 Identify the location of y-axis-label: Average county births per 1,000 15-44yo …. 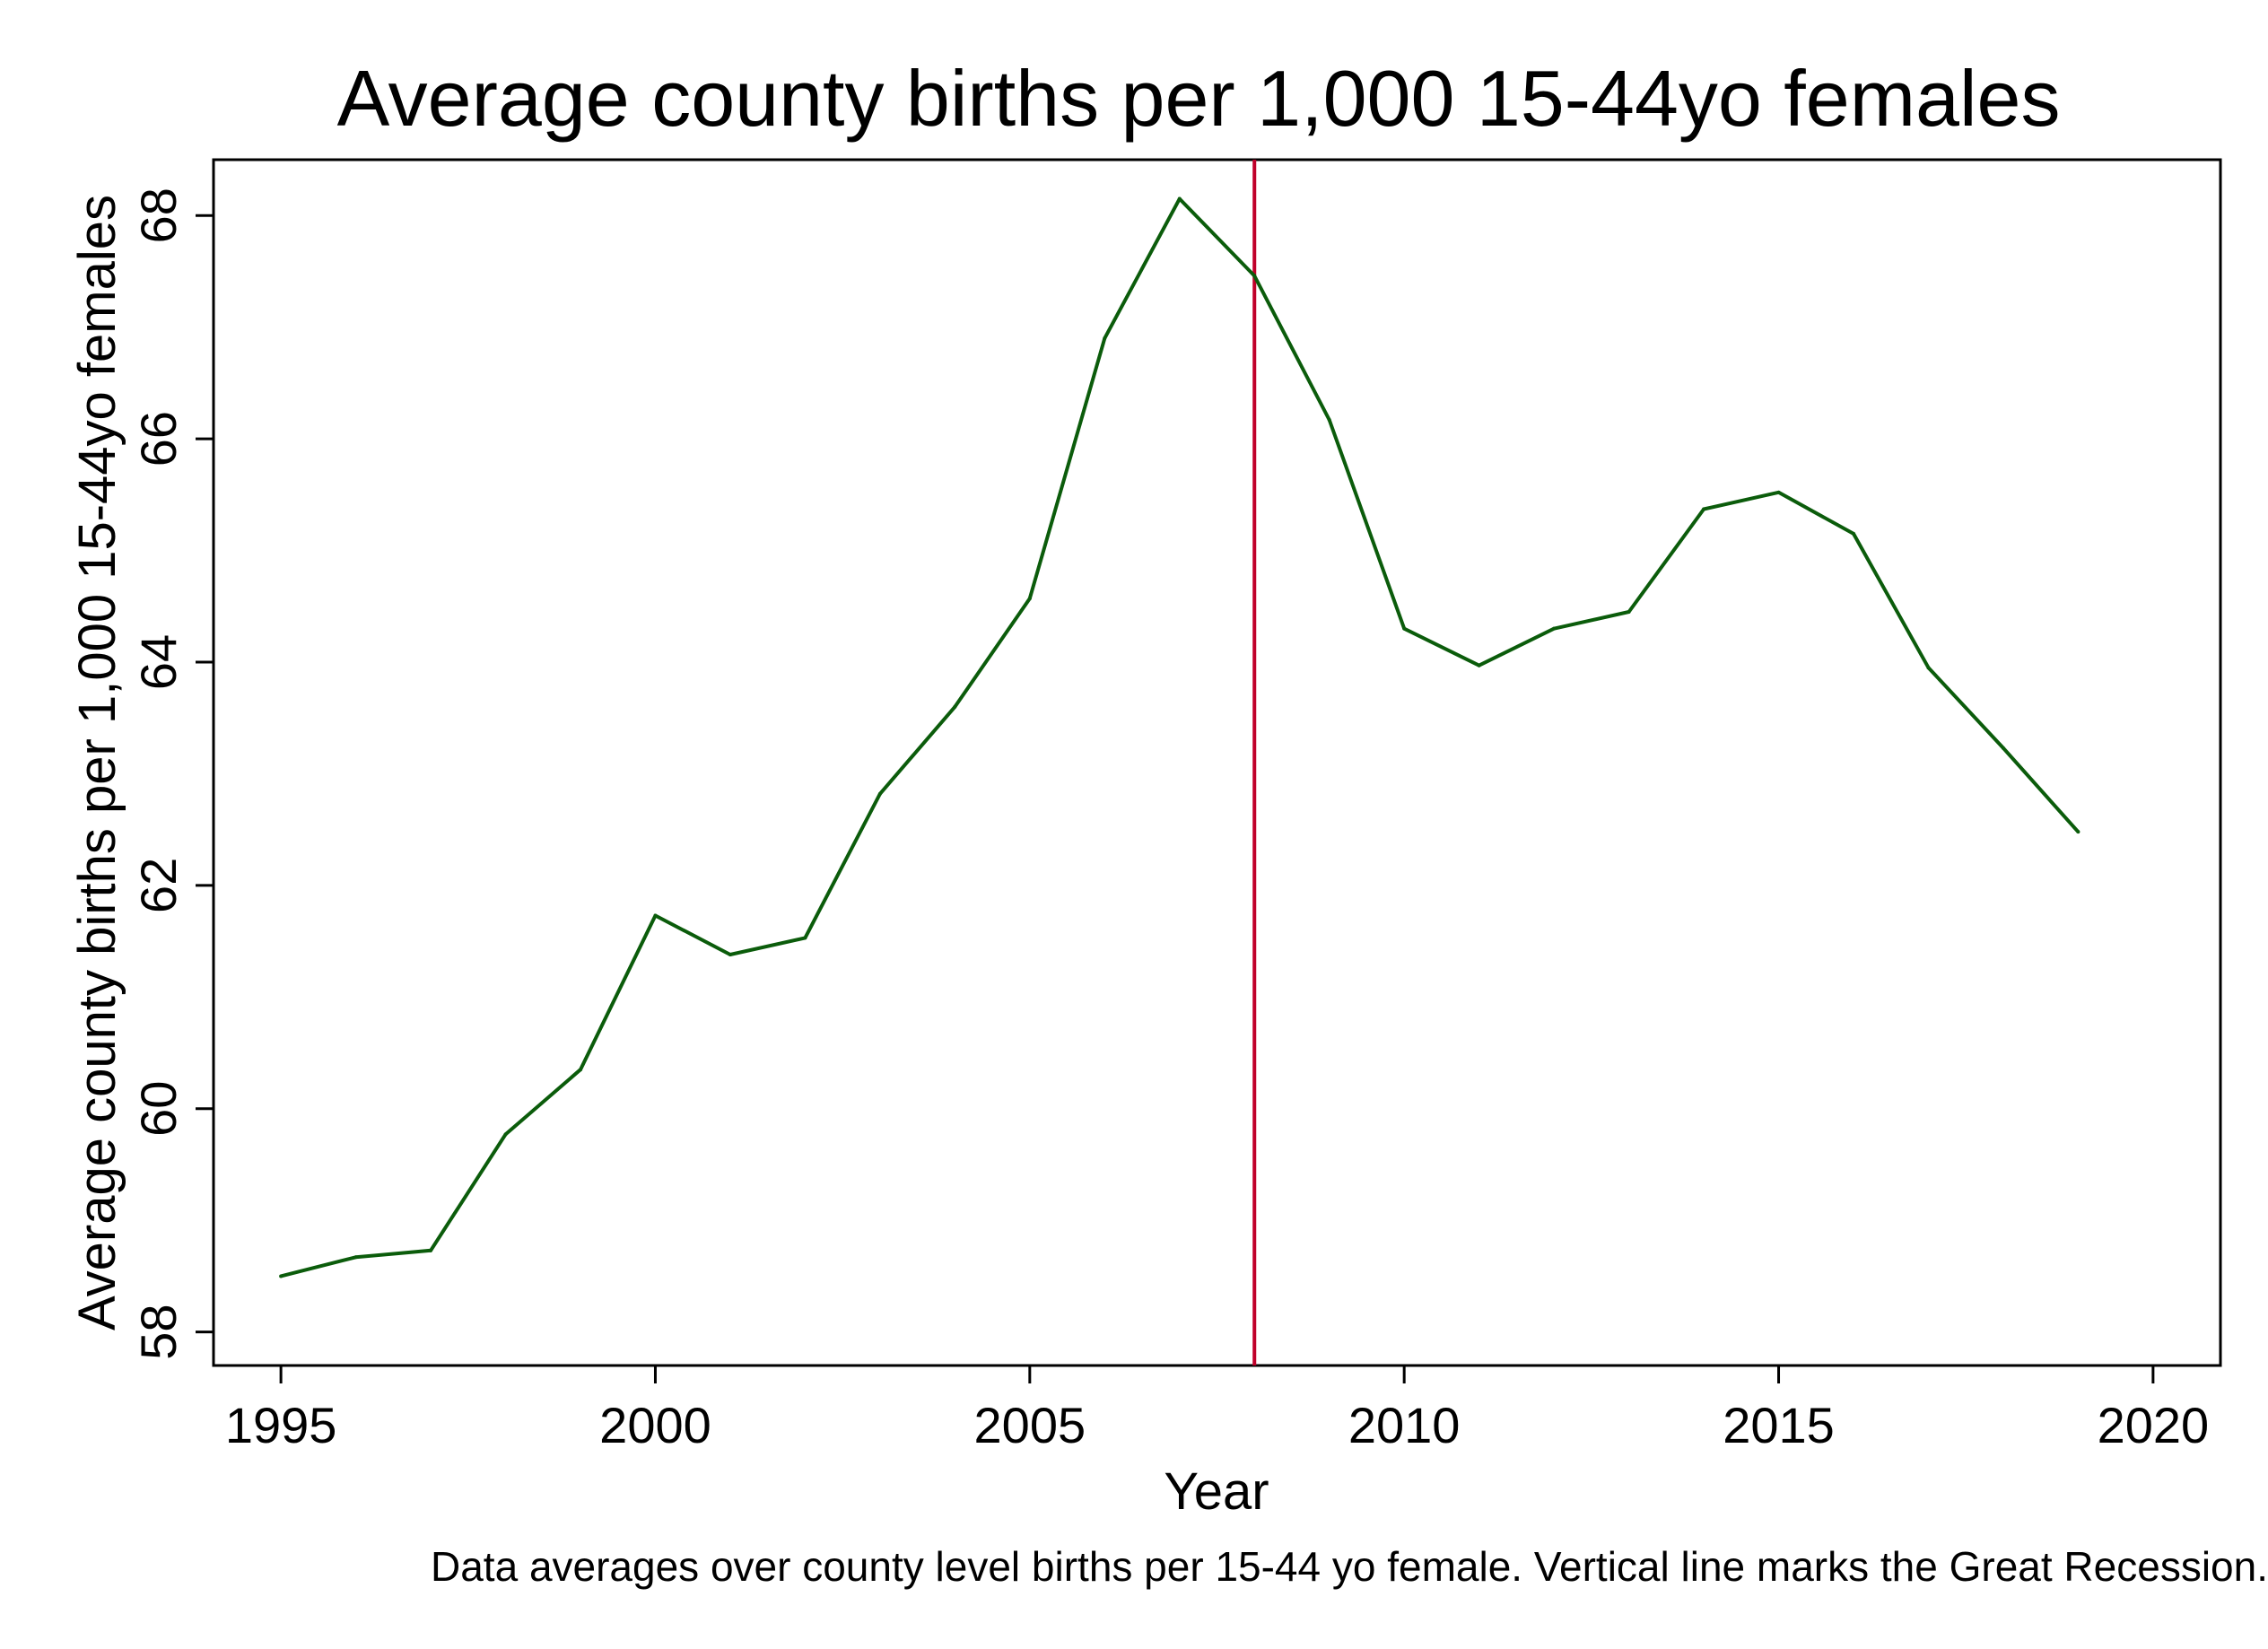
(97, 763).